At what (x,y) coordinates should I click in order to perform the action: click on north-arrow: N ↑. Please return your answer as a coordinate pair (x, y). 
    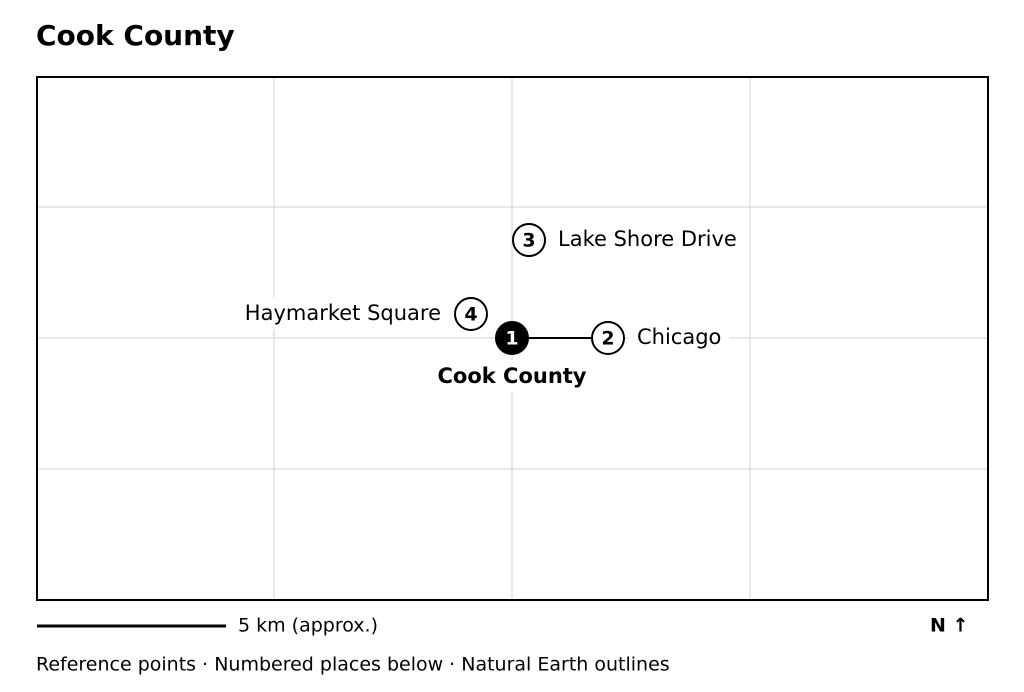
    Looking at the image, I should click on (949, 626).